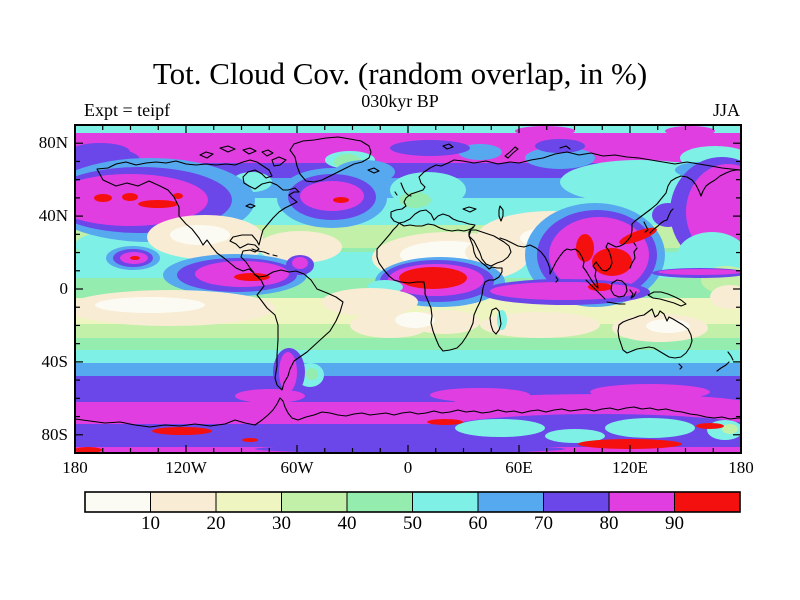 Image resolution: width=800 pixels, height=600 pixels. Describe the element at coordinates (408, 467) in the screenshot. I see `lon-tick-label: 0` at that location.